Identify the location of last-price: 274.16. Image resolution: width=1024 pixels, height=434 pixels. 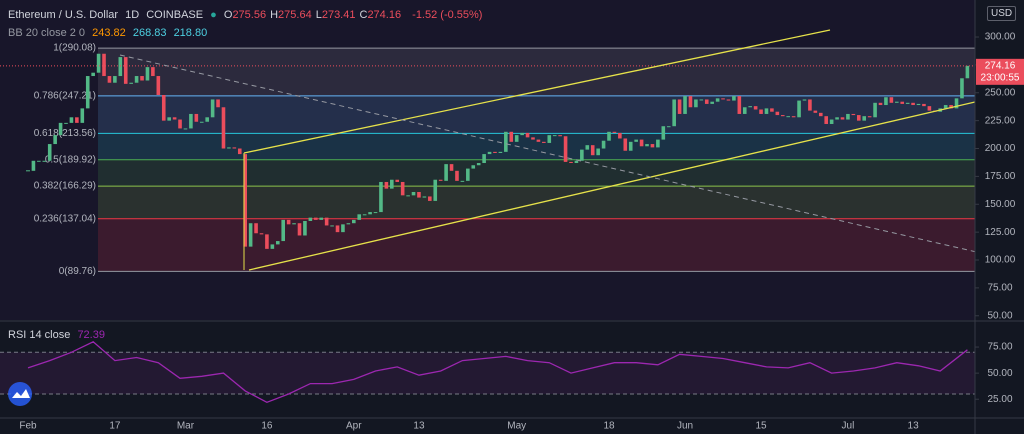
(1000, 65).